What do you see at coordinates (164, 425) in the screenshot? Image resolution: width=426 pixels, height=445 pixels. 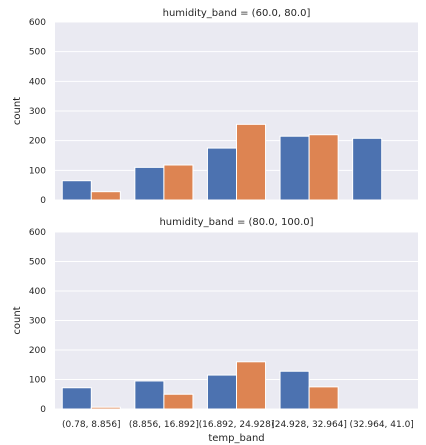 I see `x-tick-label: (8.856, 16.892]` at bounding box center [164, 425].